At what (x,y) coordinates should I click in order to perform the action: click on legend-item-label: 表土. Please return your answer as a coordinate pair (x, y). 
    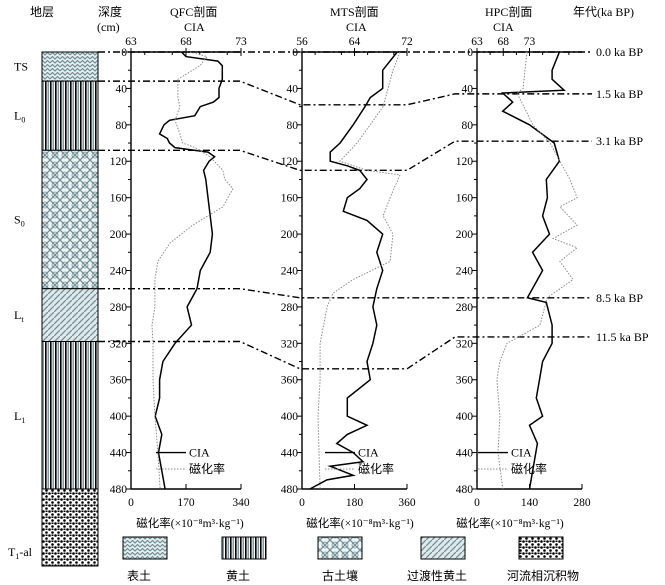
    Looking at the image, I should click on (139, 576).